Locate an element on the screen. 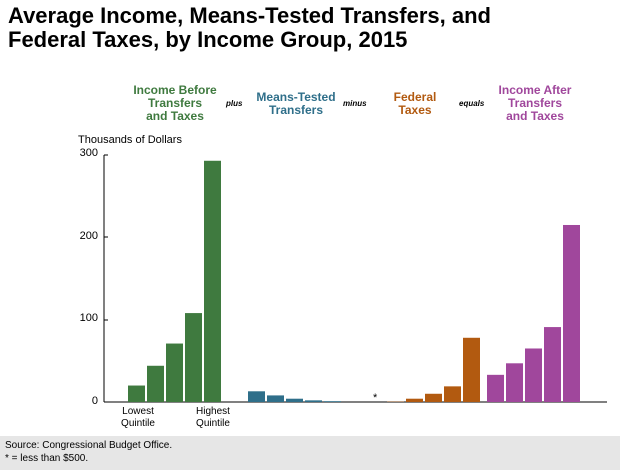  bar-federal-taxes-q5 is located at coordinates (471, 369).